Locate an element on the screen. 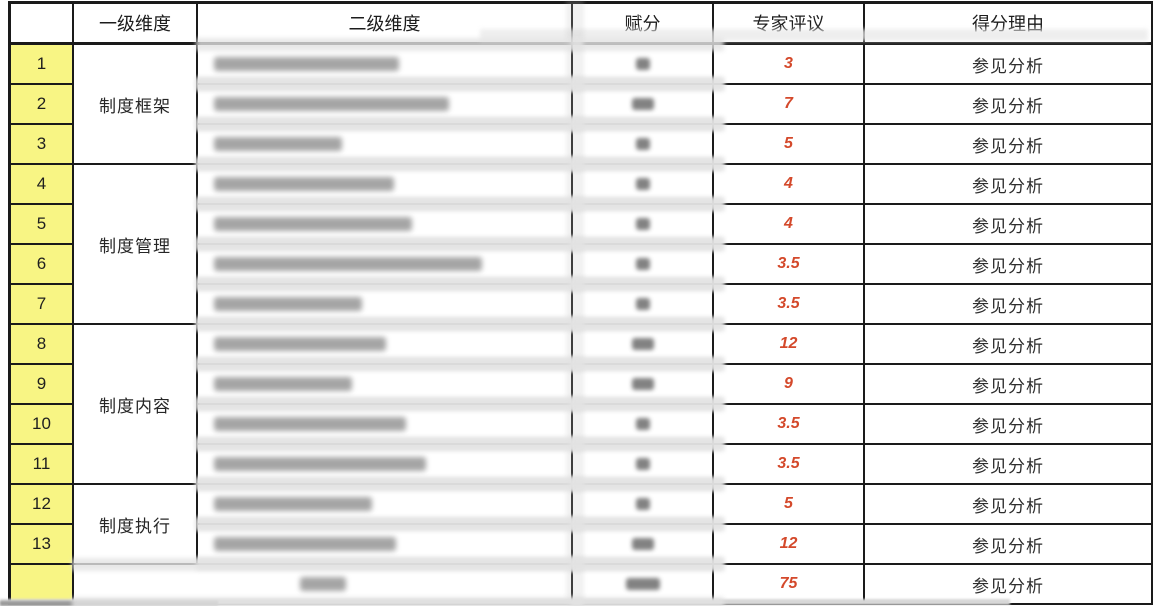 The height and width of the screenshot is (606, 1153). table-row: 12 制度执行 5 参见分析 is located at coordinates (582, 525).